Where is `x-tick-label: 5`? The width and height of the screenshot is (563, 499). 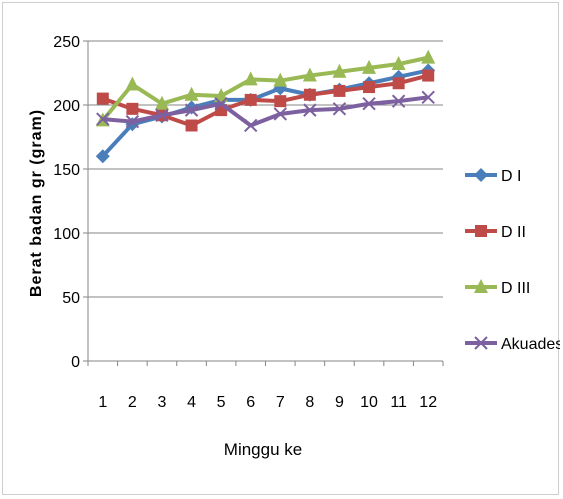
x-tick-label: 5 is located at coordinates (221, 402).